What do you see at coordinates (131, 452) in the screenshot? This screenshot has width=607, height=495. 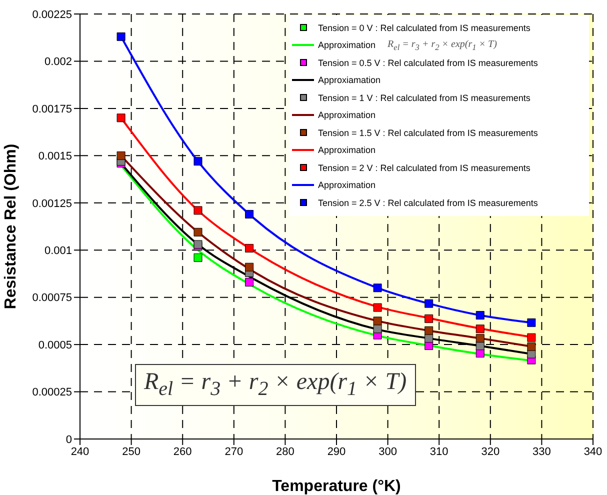 I see `x-tick-label: 250` at bounding box center [131, 452].